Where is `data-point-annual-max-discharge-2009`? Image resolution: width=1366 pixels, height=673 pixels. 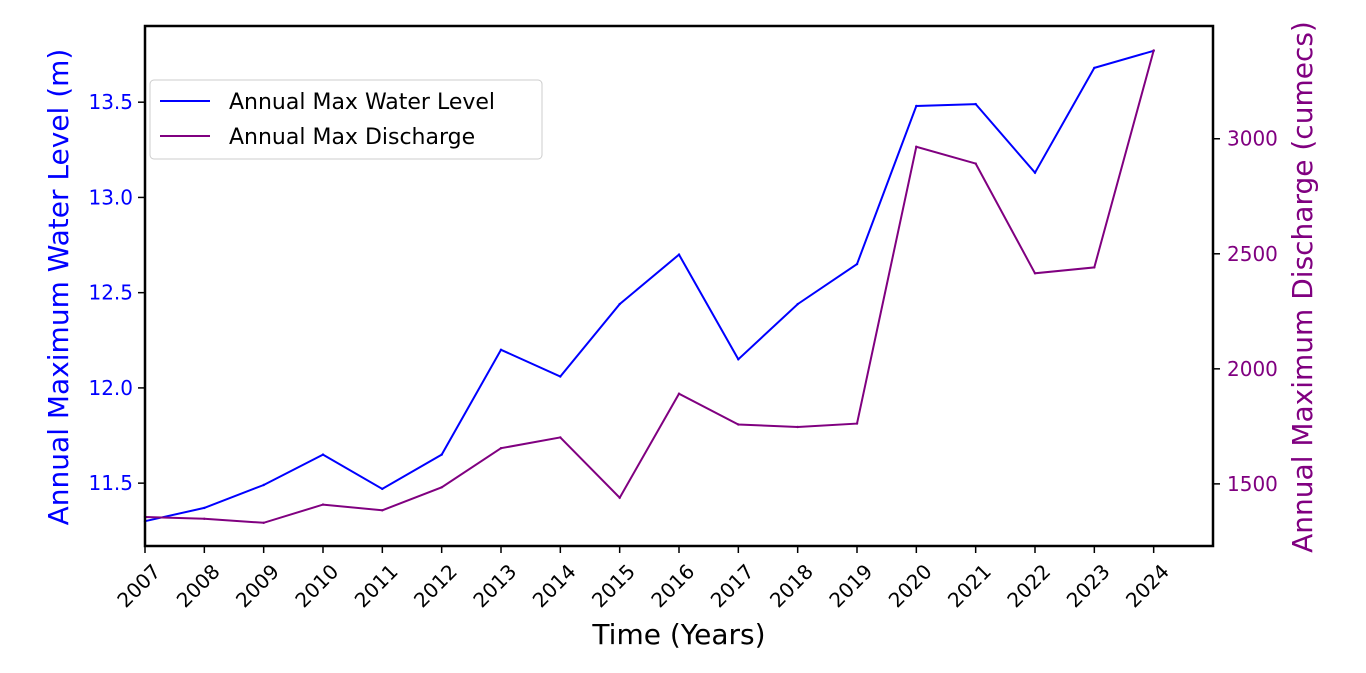 data-point-annual-max-discharge-2009 is located at coordinates (263, 522).